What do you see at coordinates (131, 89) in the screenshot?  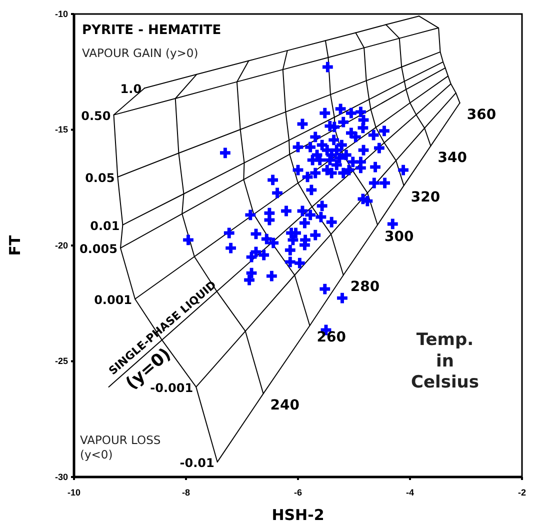 I see `annotation: 1.0` at bounding box center [131, 89].